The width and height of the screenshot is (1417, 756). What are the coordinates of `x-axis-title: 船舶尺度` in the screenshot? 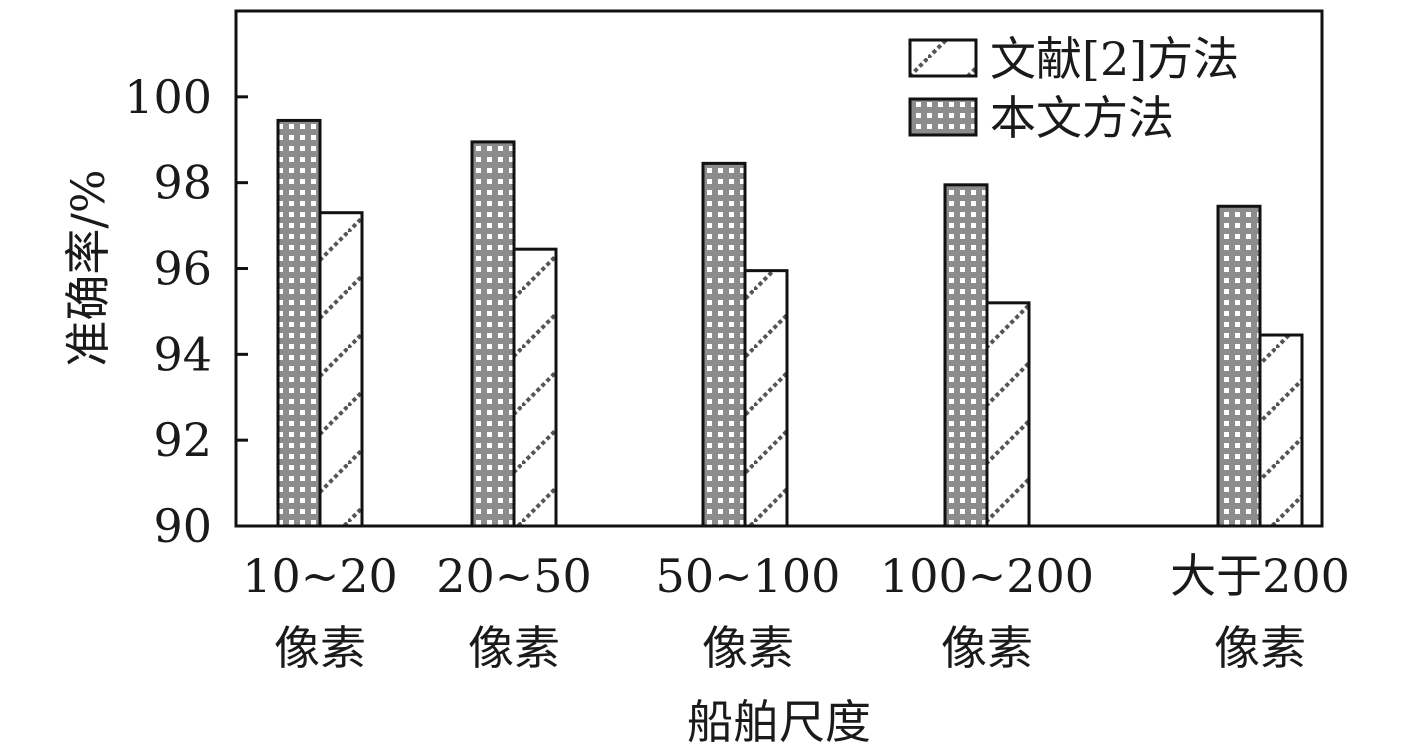 It's located at (779, 722).